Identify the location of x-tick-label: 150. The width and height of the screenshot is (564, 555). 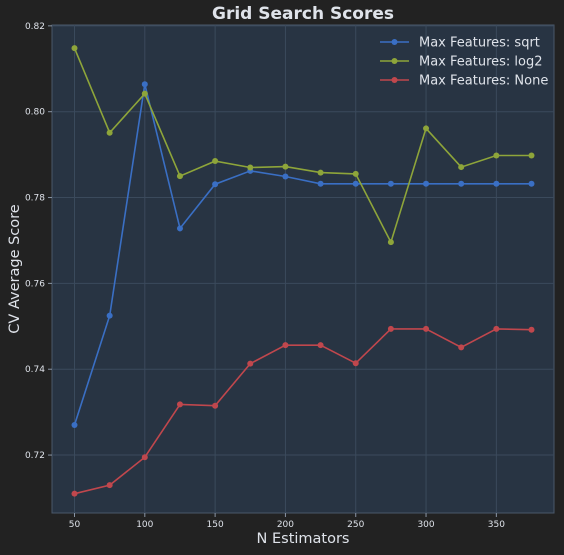
(215, 525).